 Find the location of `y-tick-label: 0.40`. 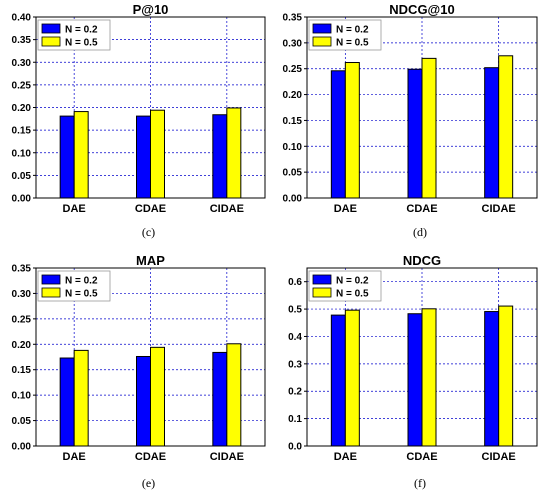

y-tick-label: 0.40 is located at coordinates (22, 18).